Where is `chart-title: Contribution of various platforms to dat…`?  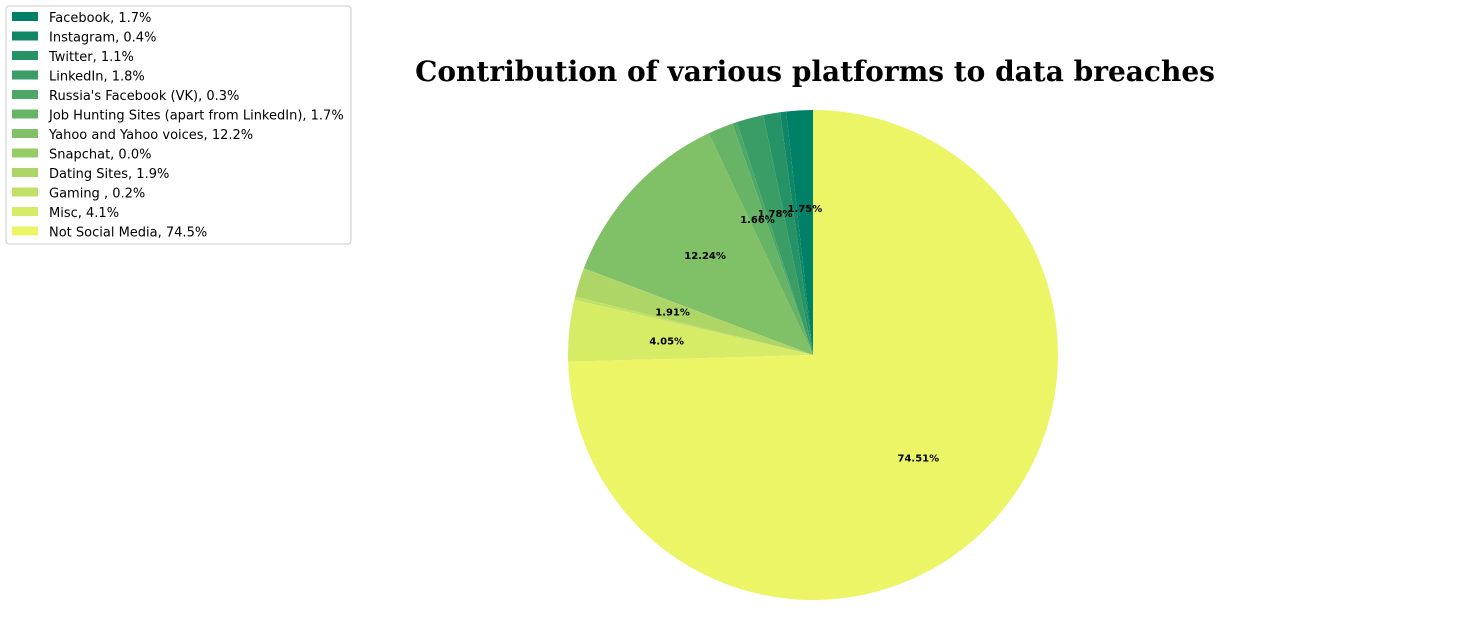
chart-title: Contribution of various platforms to dat… is located at coordinates (815, 71).